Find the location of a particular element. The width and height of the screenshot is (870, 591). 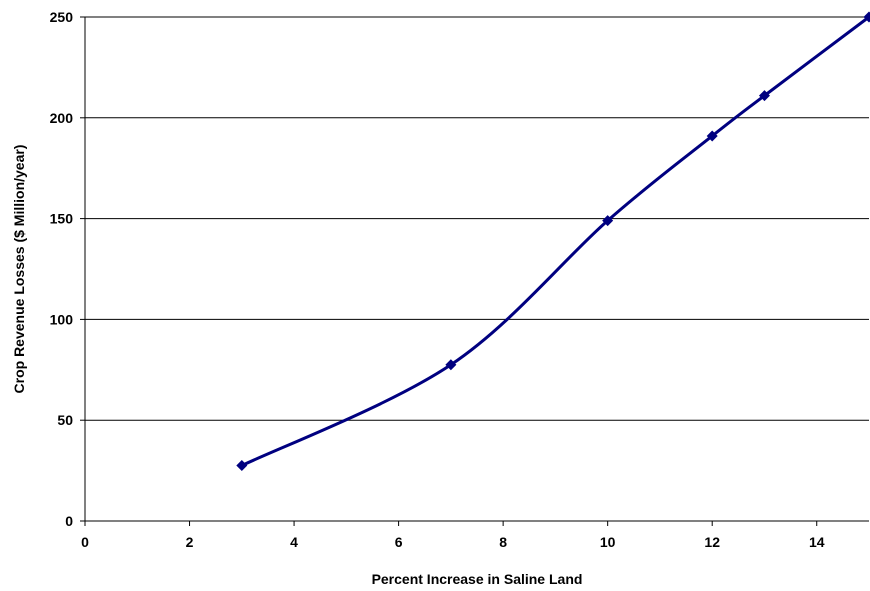

x-tick-label: 2 is located at coordinates (190, 542).